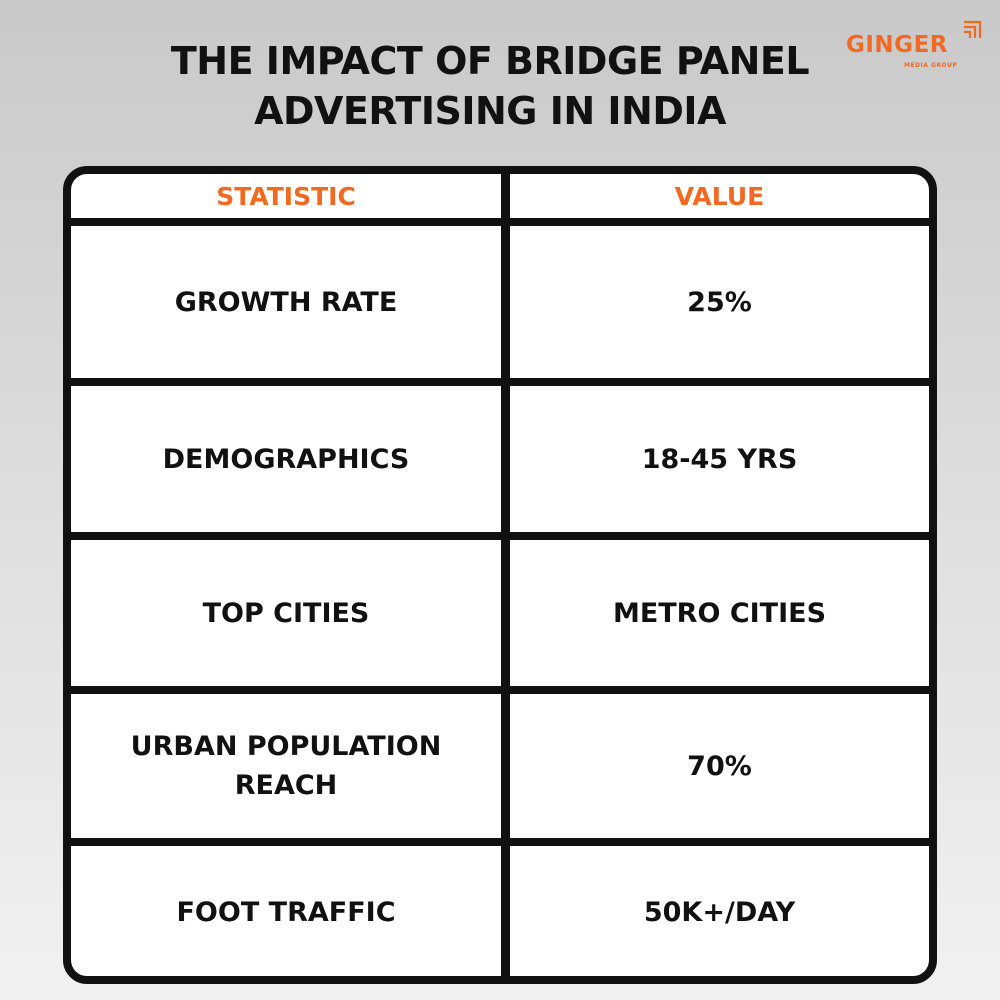 The height and width of the screenshot is (1000, 1000). Describe the element at coordinates (286, 912) in the screenshot. I see `statistic-cell: FOOT TRAFFIC` at that location.